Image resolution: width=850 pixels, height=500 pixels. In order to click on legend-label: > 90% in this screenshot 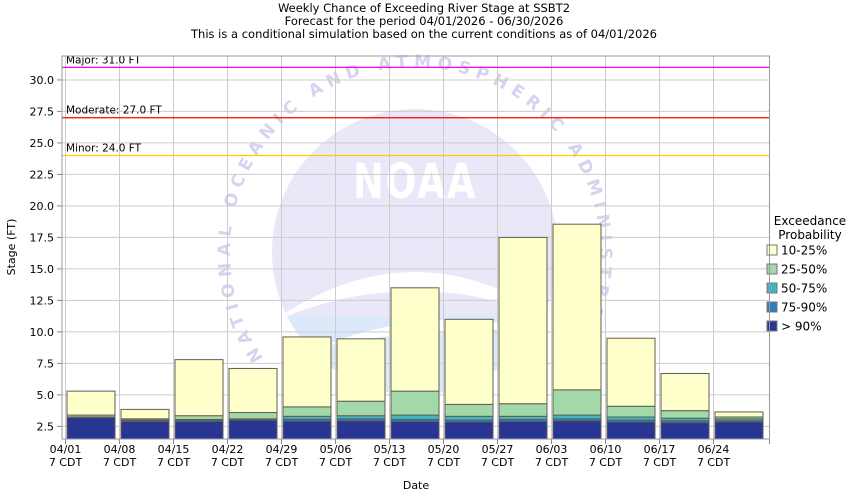, I will do `click(801, 327)`.